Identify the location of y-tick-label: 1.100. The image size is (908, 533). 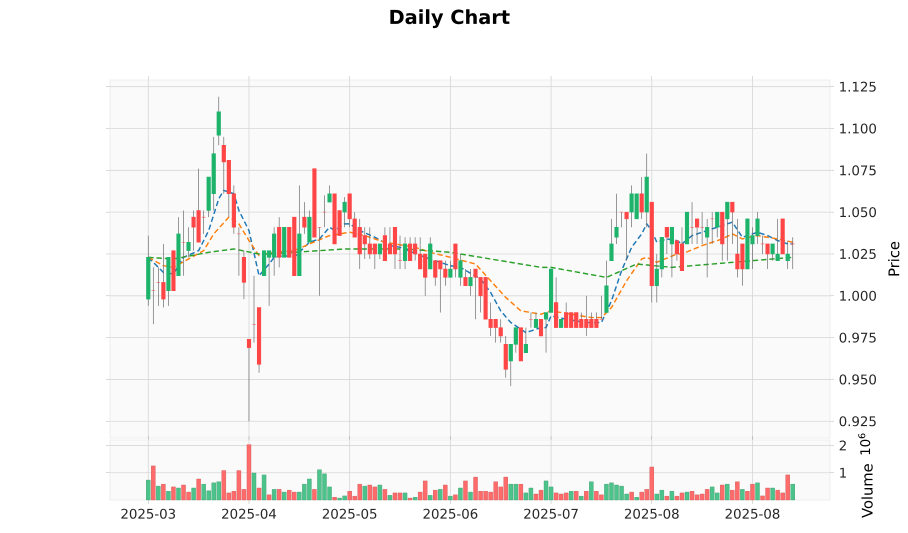
(858, 128).